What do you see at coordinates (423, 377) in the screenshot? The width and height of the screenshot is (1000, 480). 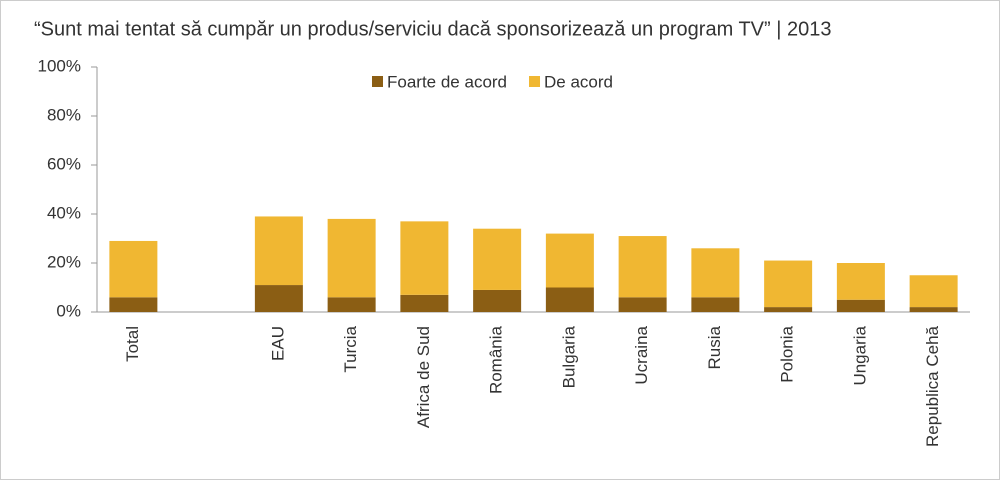 I see `x-tick-label: Africa de Sud` at bounding box center [423, 377].